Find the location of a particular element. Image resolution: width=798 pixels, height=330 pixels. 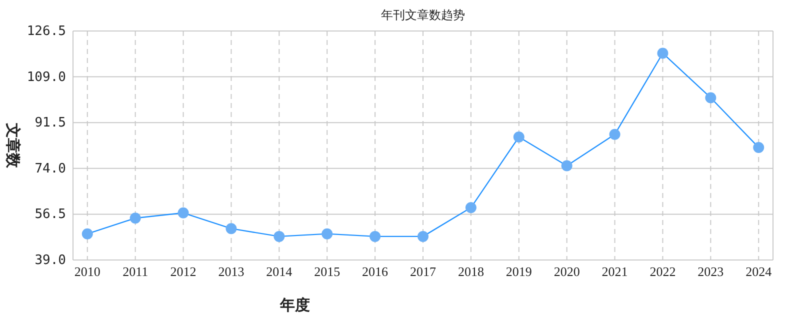

chart-title: 年刊文章数趋势 is located at coordinates (423, 15).